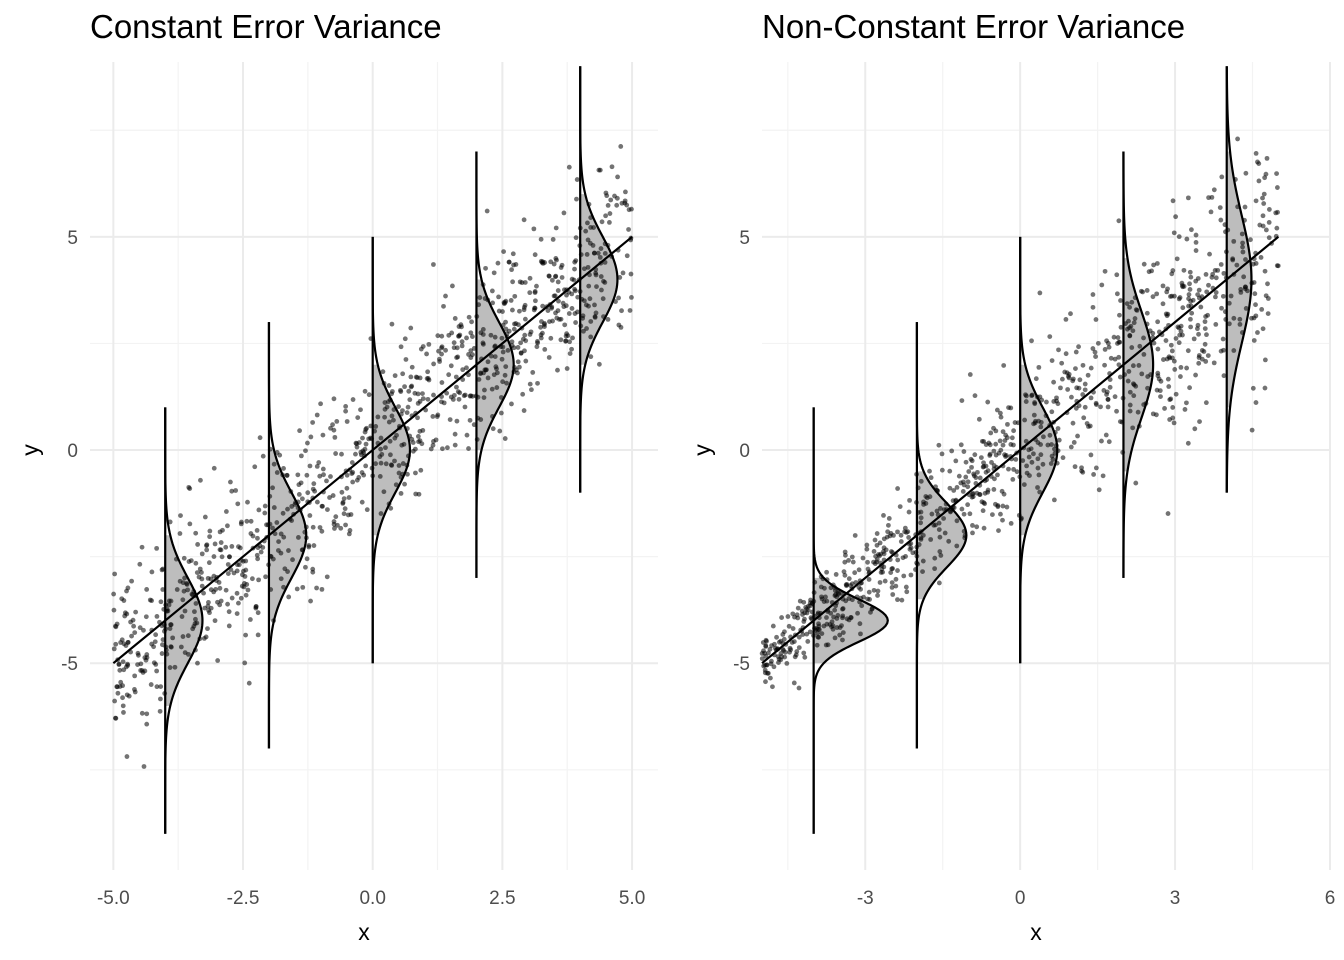 Image resolution: width=1344 pixels, height=960 pixels. What do you see at coordinates (69, 451) in the screenshot?
I see `y-tick-labels: -5 0 5` at bounding box center [69, 451].